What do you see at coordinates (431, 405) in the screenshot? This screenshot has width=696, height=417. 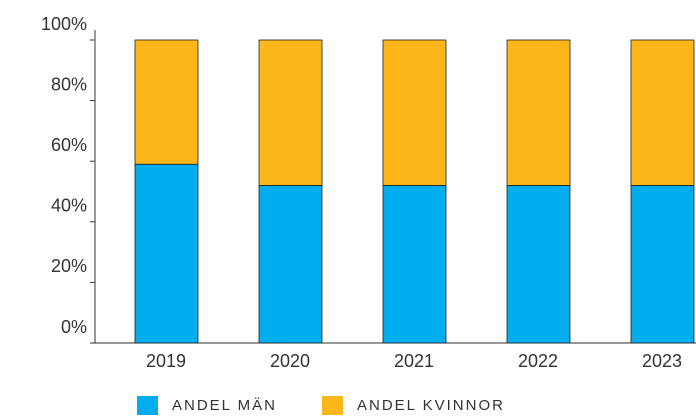 I see `legend-label: ANDEL KVINNOR` at bounding box center [431, 405].